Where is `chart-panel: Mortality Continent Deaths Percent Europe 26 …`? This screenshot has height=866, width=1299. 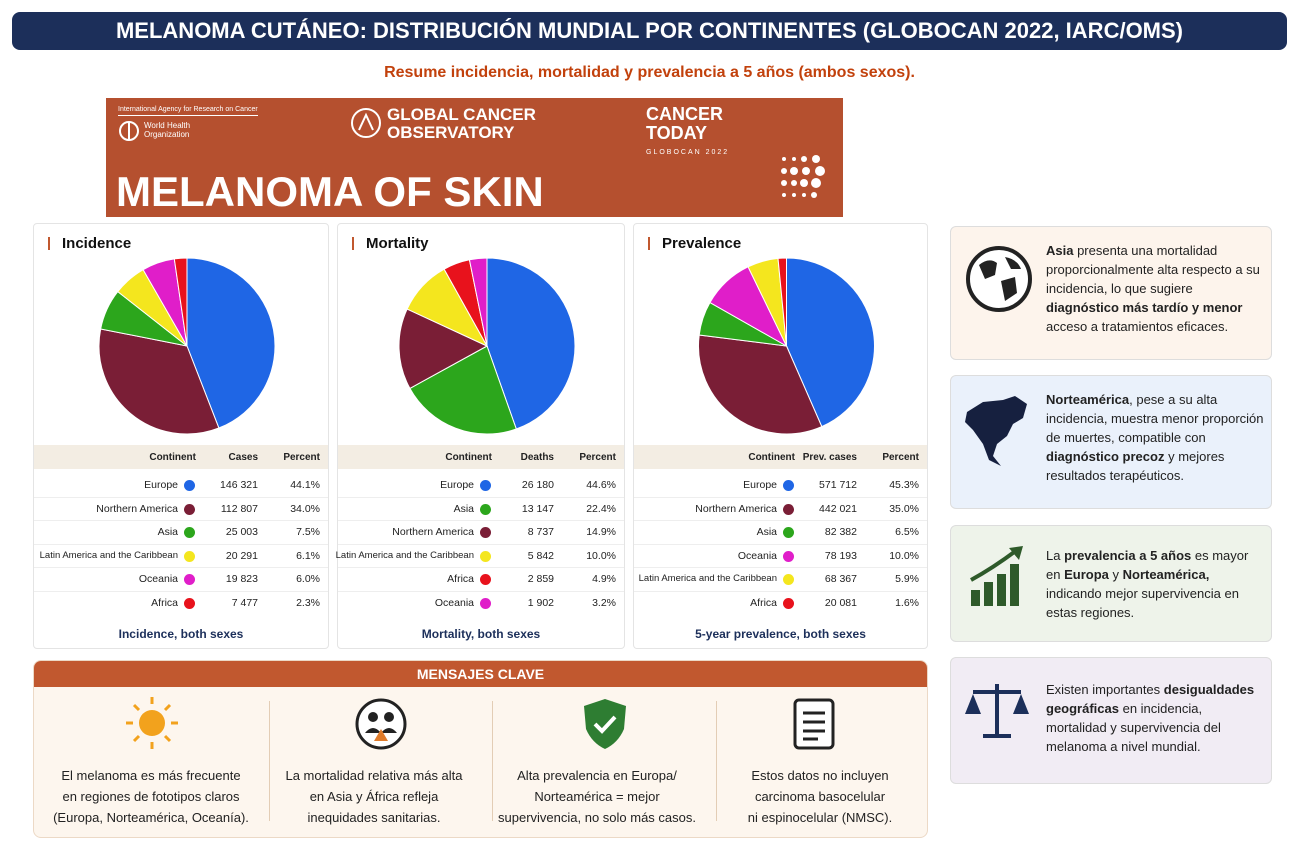
chart-panel: Mortality Continent Deaths Percent Europe 26 … is located at coordinates (480, 436).